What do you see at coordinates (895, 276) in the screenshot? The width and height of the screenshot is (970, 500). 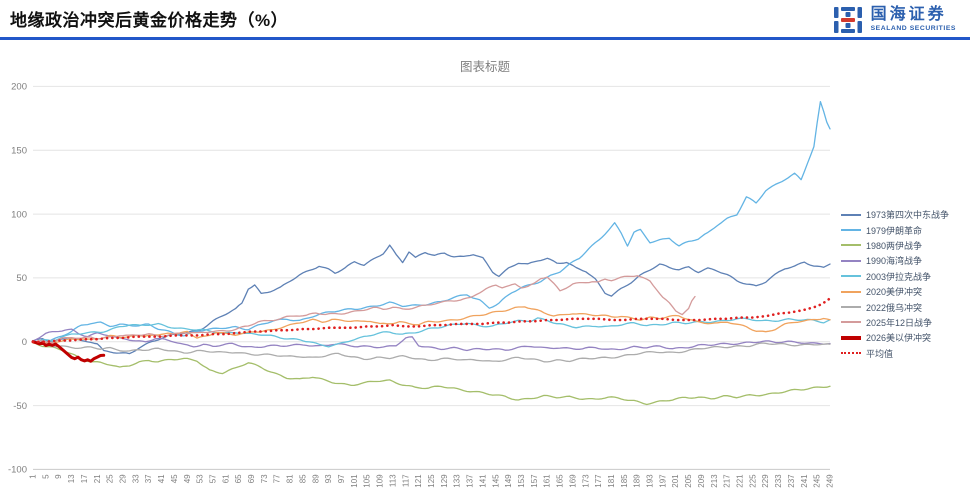 I see `legend-item: 2003伊拉克战争` at bounding box center [895, 276].